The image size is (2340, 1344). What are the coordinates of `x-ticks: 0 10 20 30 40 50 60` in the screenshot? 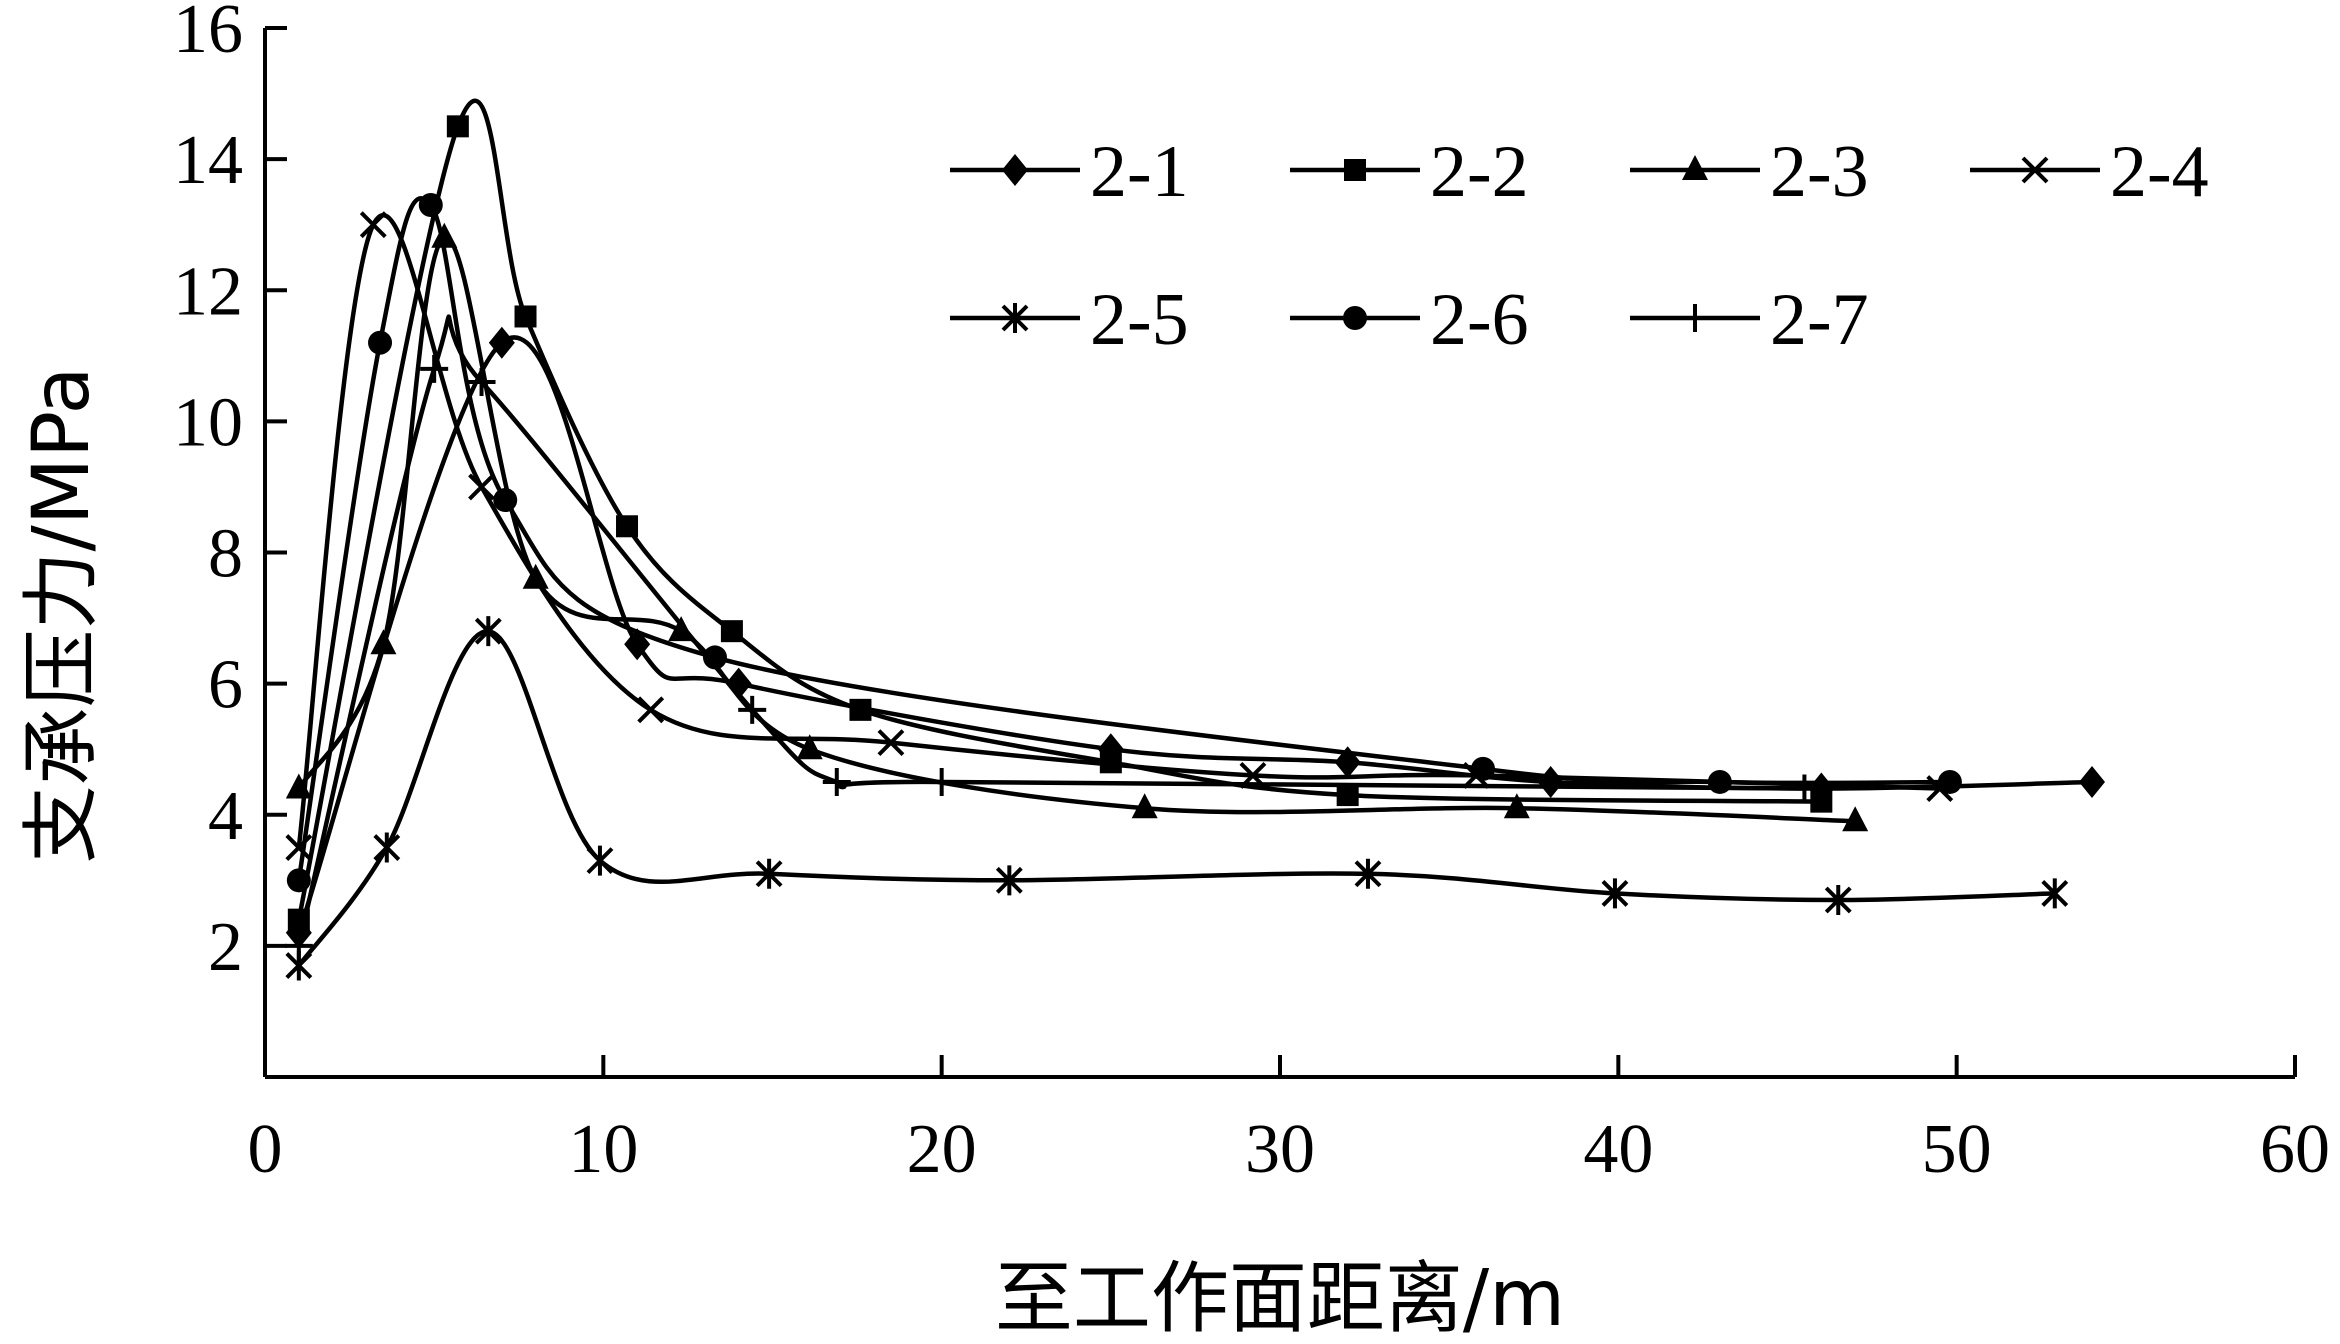 It's located at (1289, 1121).